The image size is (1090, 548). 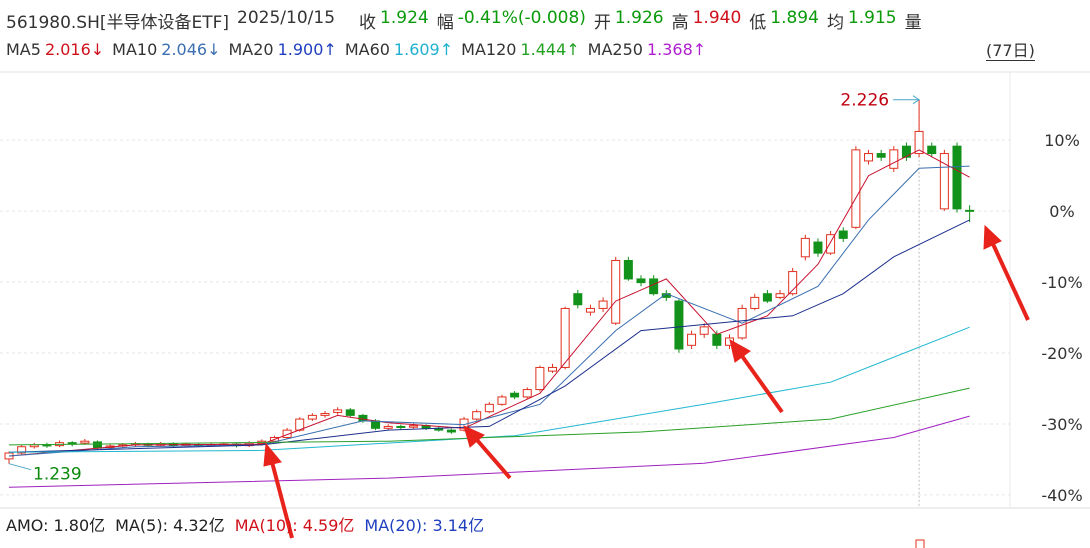 I want to click on ma-value: 1.900↑, so click(x=307, y=49).